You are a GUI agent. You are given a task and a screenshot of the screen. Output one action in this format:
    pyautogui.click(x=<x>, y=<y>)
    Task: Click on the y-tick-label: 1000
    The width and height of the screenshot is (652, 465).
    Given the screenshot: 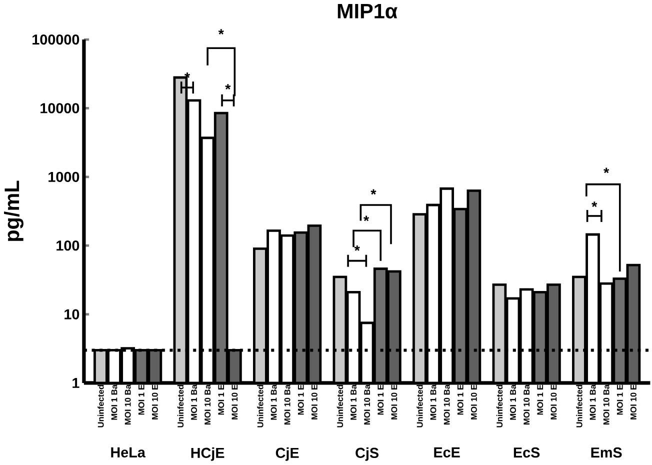 What is the action you would take?
    pyautogui.click(x=64, y=177)
    